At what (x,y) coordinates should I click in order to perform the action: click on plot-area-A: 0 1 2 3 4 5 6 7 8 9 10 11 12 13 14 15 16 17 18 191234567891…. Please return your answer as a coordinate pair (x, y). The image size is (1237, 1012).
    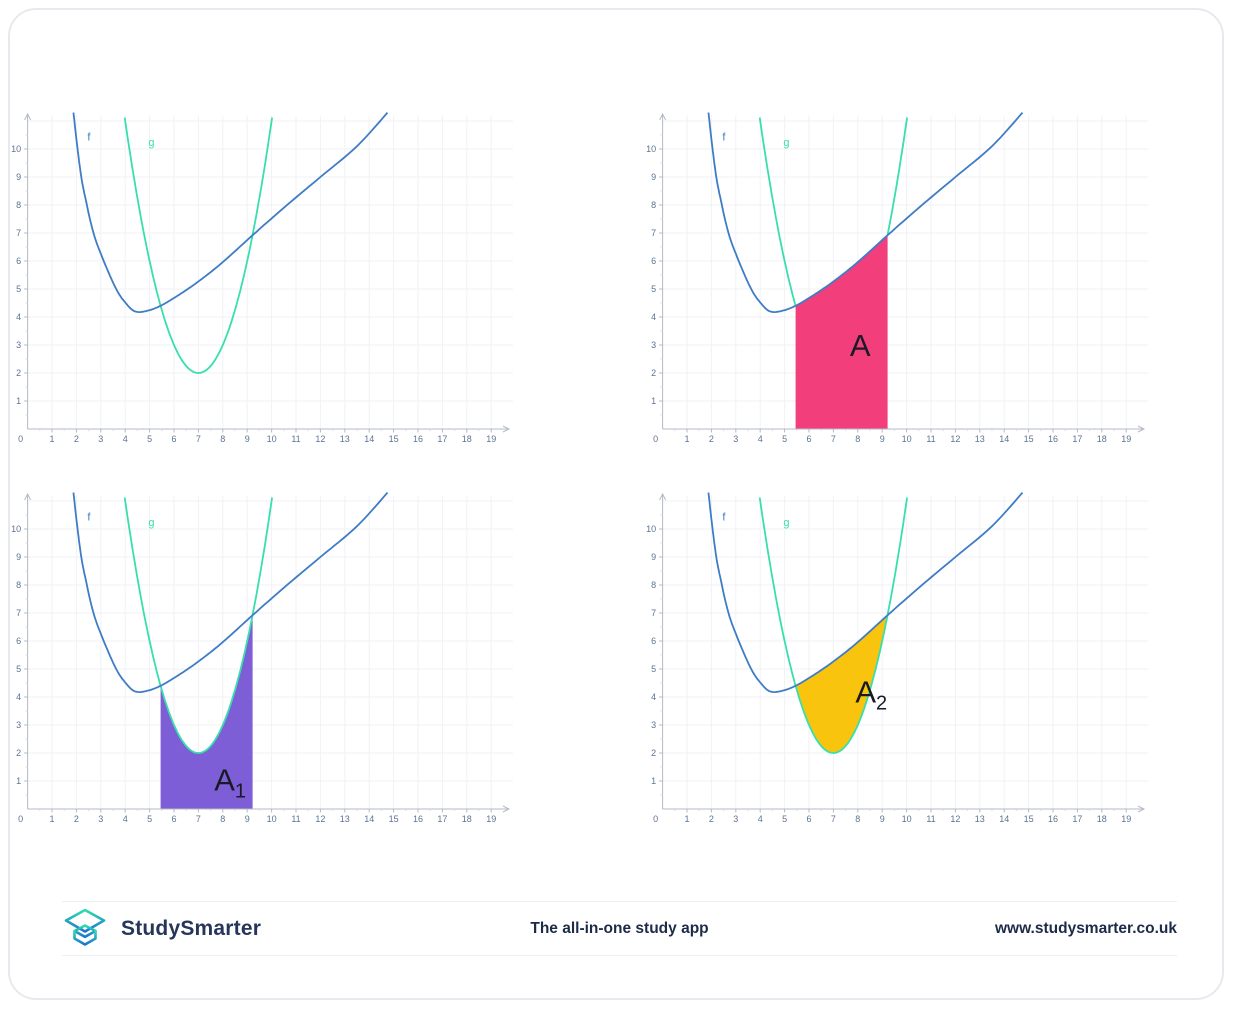
    Looking at the image, I should click on (897, 278).